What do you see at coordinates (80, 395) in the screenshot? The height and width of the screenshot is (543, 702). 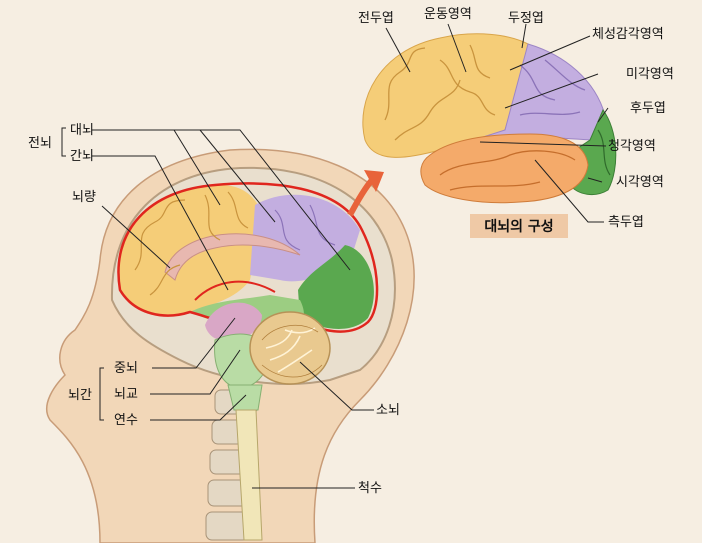 I see `label-brainstem: 뇌간` at bounding box center [80, 395].